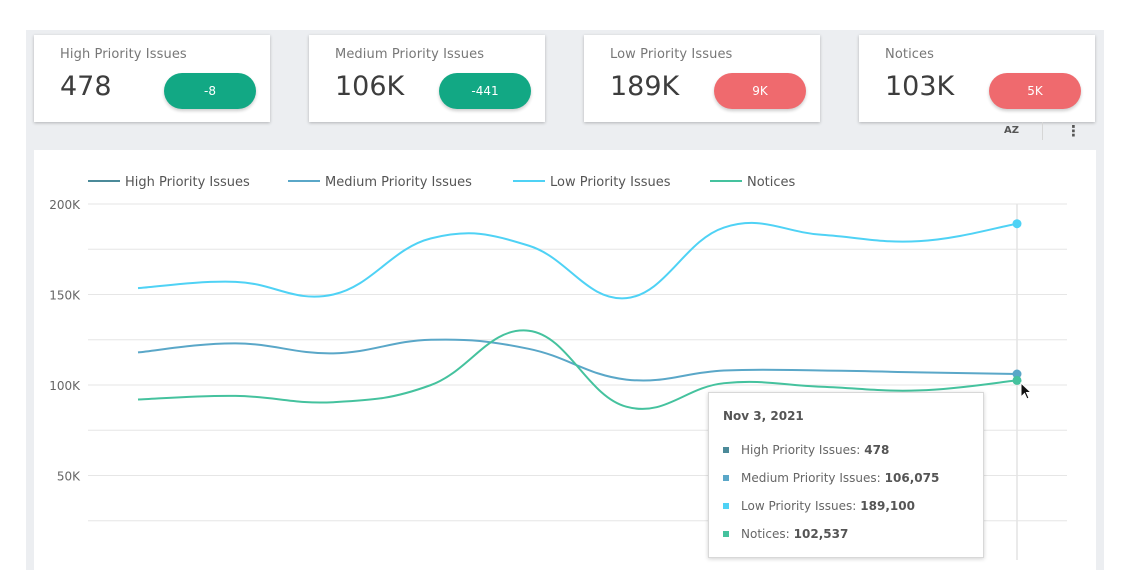  I want to click on more-vertical-icon: ⋮, so click(1073, 131).